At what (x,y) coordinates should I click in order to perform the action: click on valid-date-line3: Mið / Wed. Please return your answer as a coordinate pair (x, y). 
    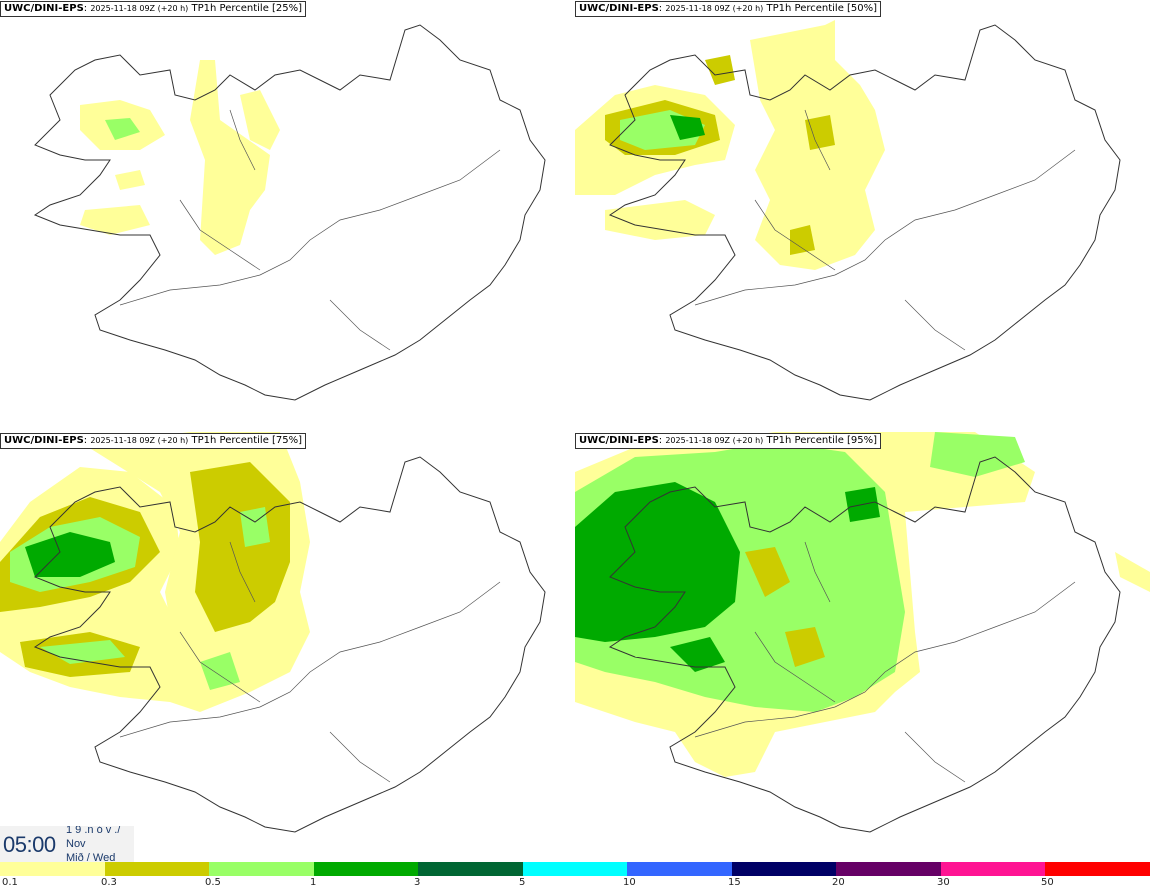
    Looking at the image, I should click on (91, 857).